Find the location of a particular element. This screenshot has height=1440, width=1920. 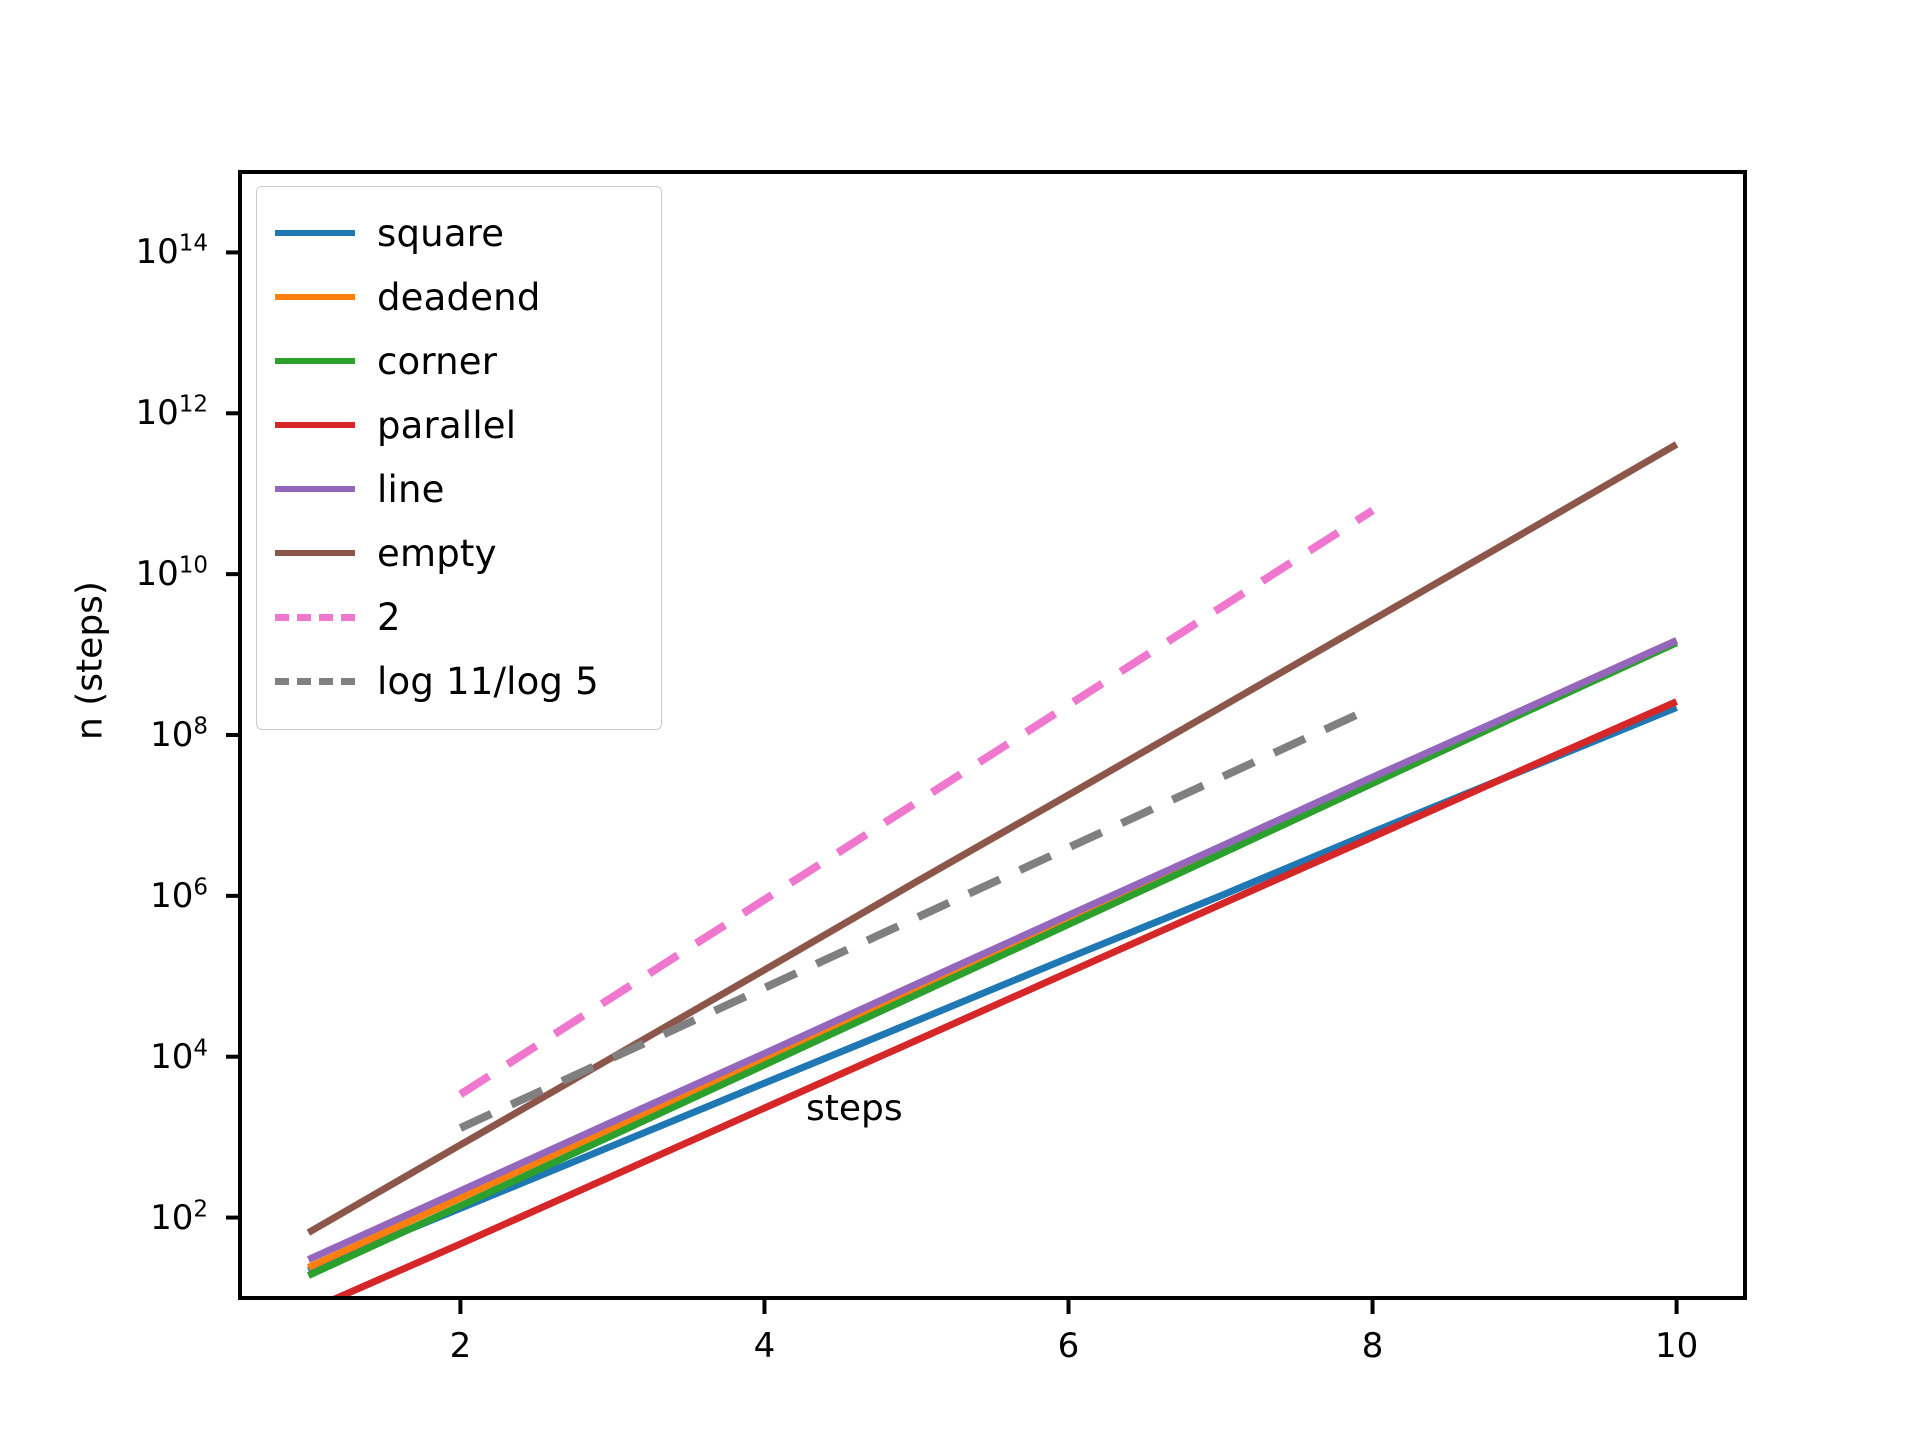

y-tick-marks is located at coordinates (233, 735).